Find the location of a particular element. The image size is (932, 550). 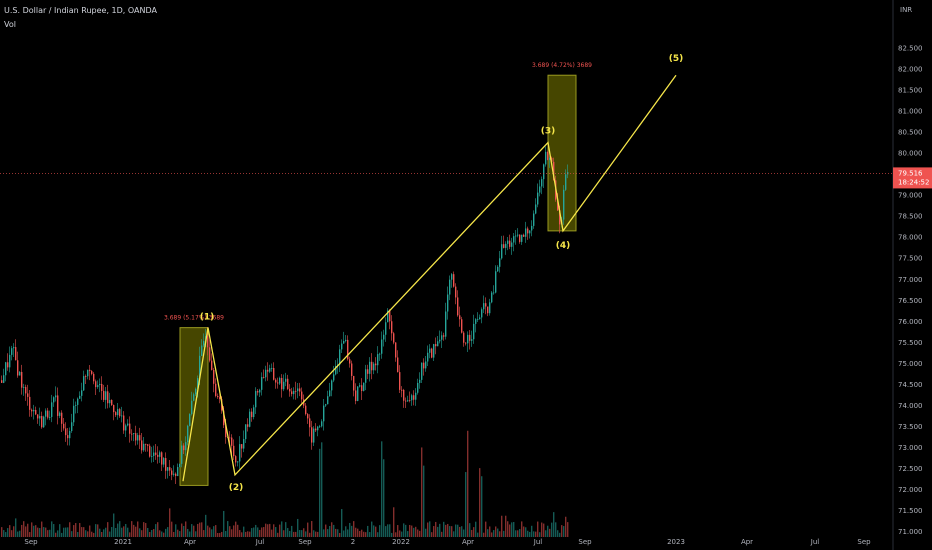

measurement-box is located at coordinates (562, 153).